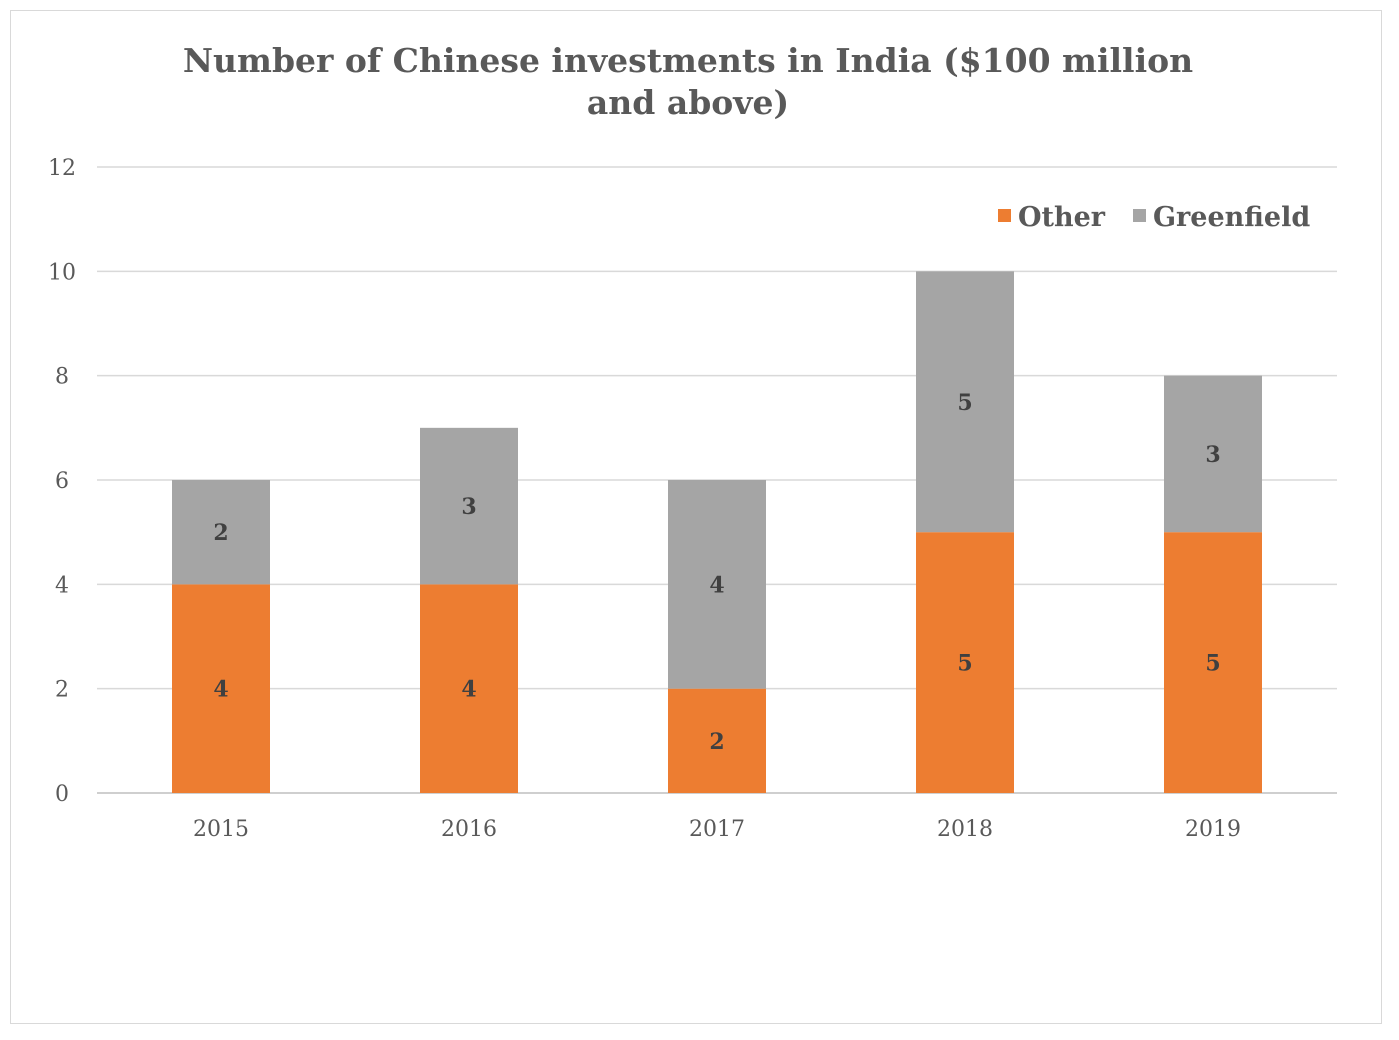 The image size is (1399, 1040). I want to click on bar-greenfield-2016, so click(469, 506).